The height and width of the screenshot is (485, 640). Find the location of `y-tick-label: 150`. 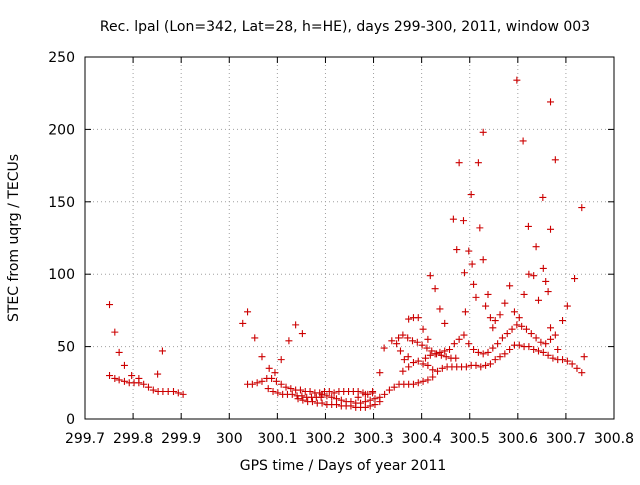

y-tick-label: 150 is located at coordinates (61, 203).